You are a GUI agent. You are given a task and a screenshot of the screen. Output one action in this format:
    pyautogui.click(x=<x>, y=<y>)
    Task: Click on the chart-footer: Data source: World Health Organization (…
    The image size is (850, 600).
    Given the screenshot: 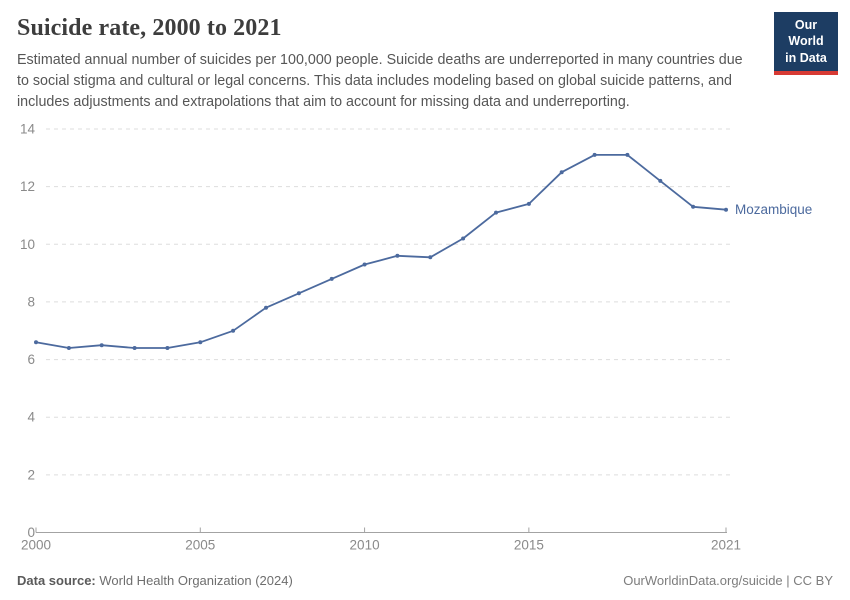 What is the action you would take?
    pyautogui.click(x=425, y=580)
    